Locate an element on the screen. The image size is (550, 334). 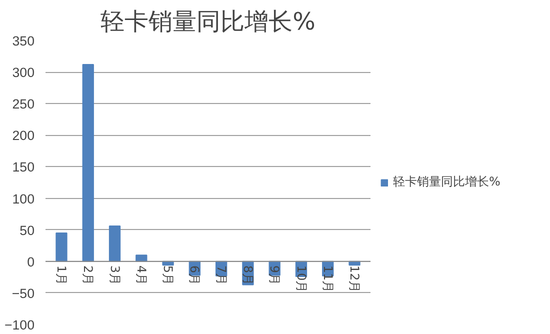
x-tick-label: 5月 is located at coordinates (168, 275).